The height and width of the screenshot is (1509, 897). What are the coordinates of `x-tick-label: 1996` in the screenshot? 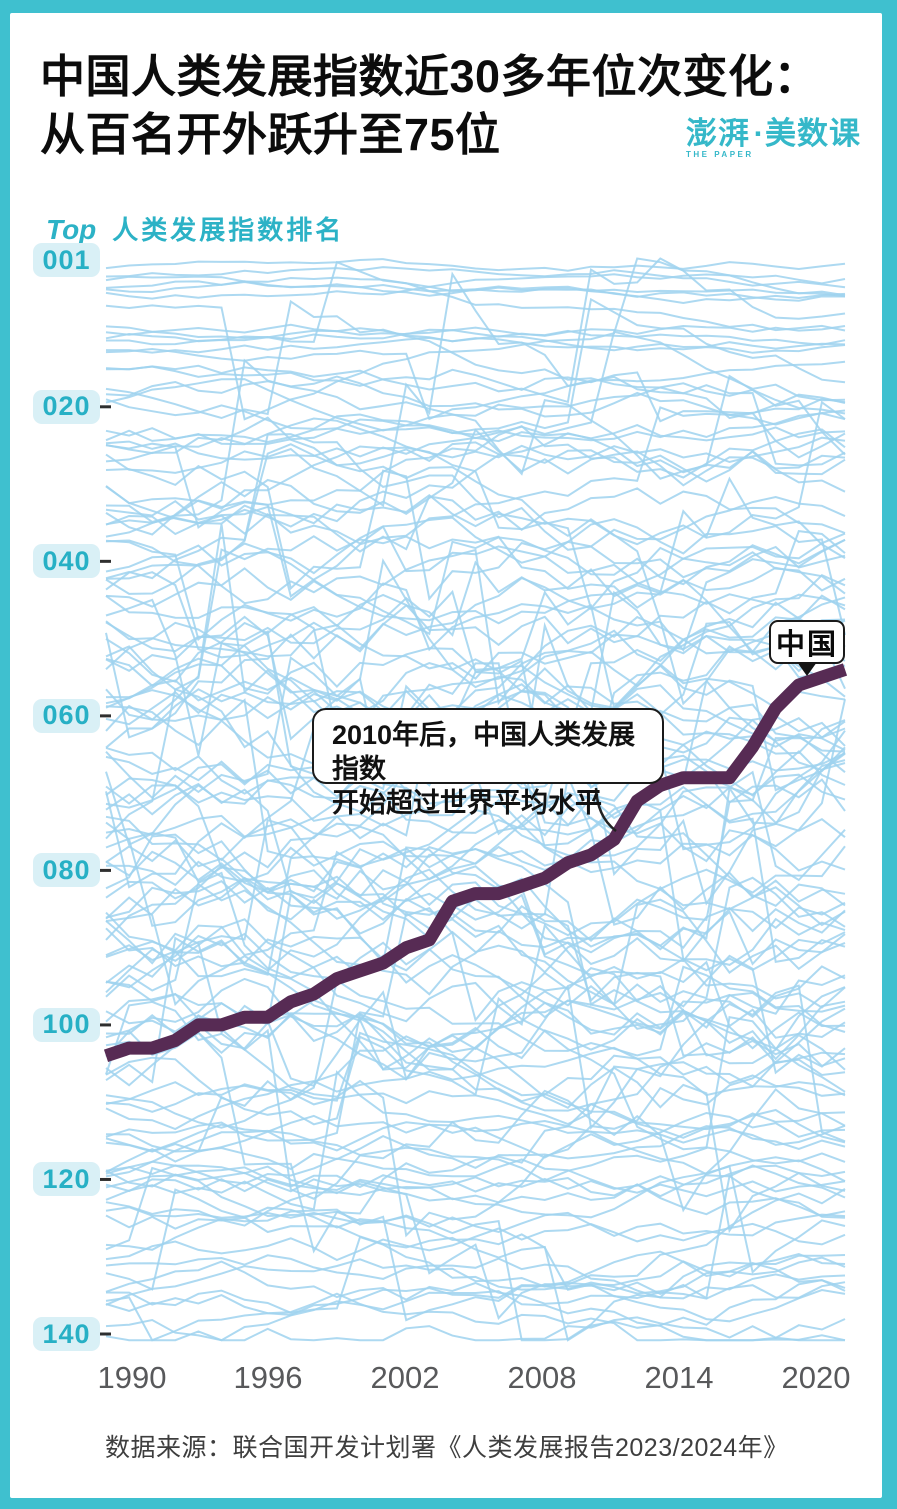 It's located at (268, 1377).